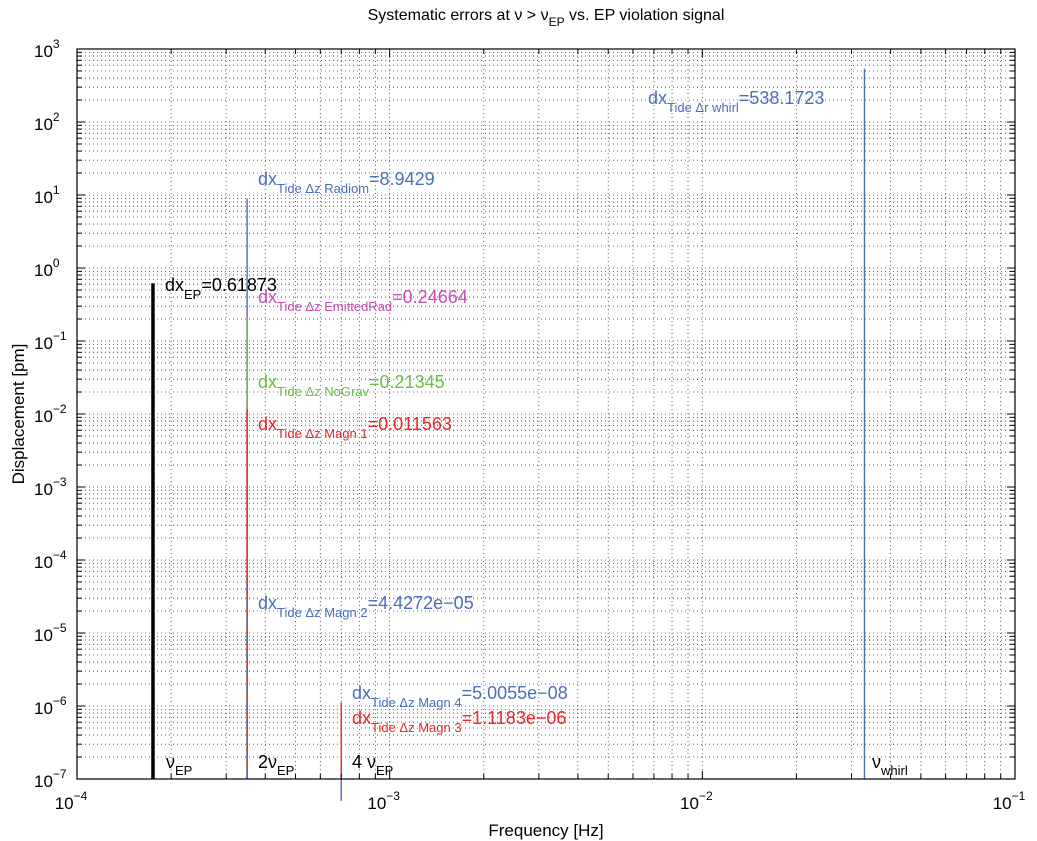 This screenshot has width=1037, height=841. What do you see at coordinates (430, 297) in the screenshot?
I see `data-label-value: =0.24664` at bounding box center [430, 297].